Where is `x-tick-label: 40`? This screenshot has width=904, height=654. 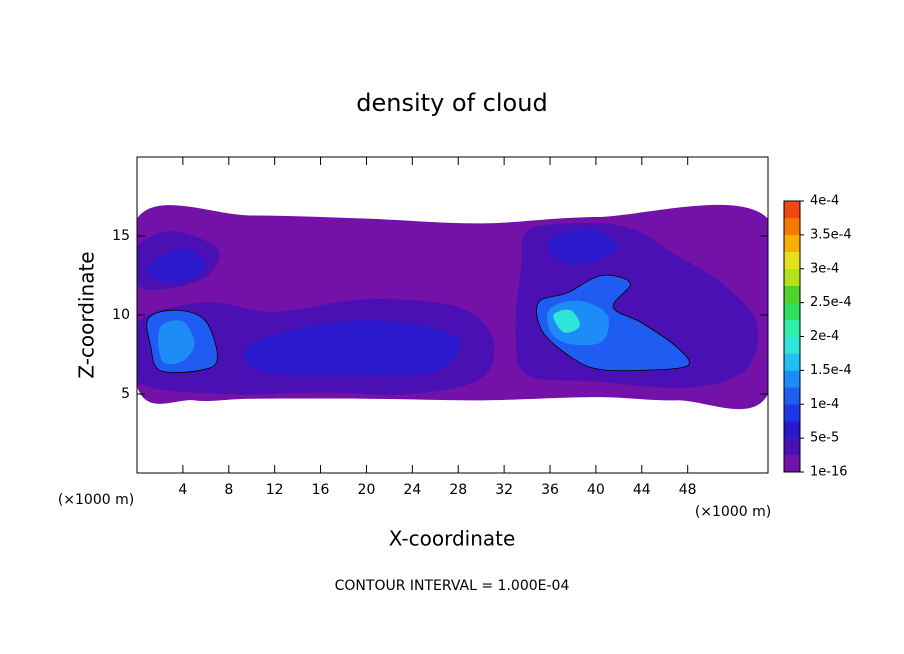 x-tick-label: 40 is located at coordinates (596, 490).